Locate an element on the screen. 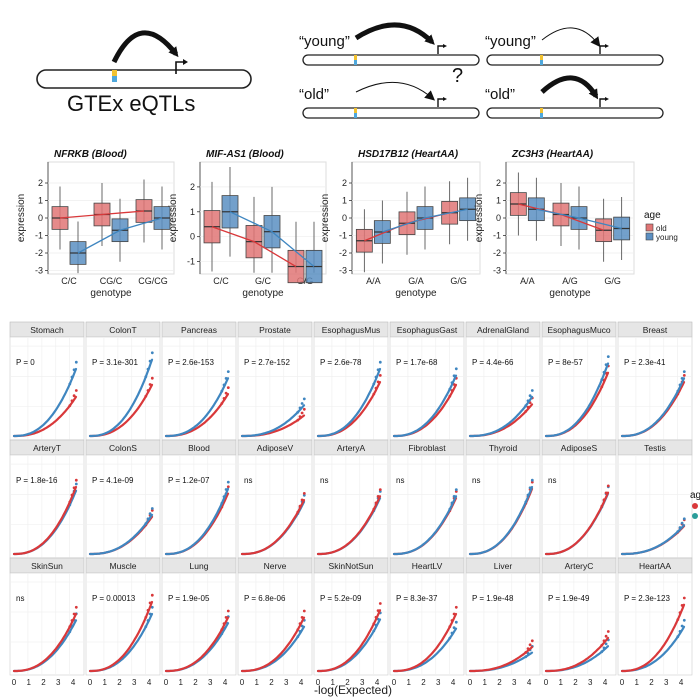 The image size is (700, 700). qq-pvalue-label: P = 2.7e-152 is located at coordinates (267, 362).